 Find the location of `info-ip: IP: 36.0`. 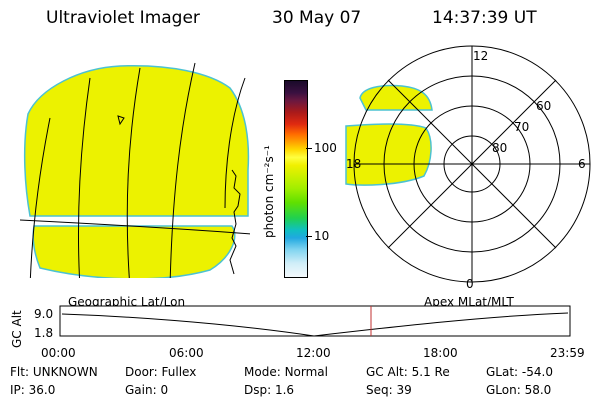

info-ip: IP: 36.0 is located at coordinates (33, 390).